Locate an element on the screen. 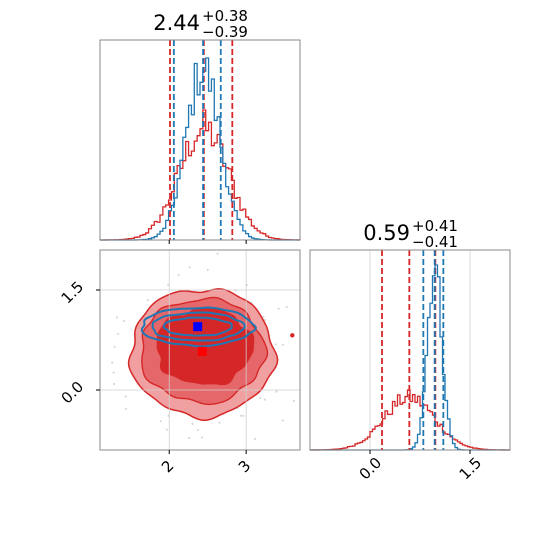  title-param2-value: 0.59 is located at coordinates (386, 233).